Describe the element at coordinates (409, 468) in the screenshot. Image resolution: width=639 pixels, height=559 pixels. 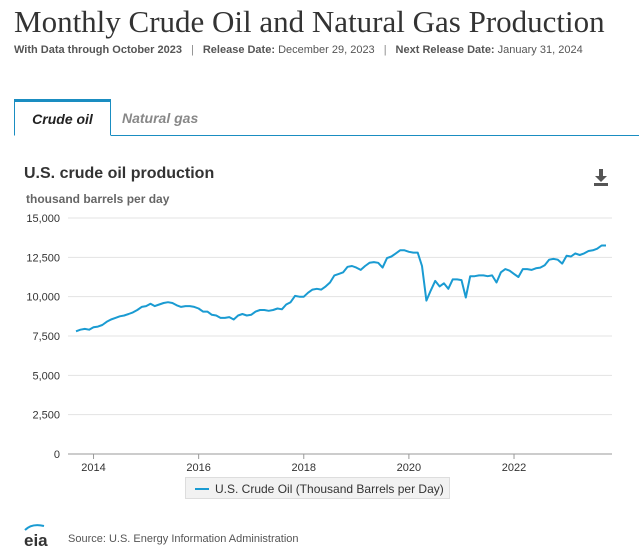
I see `x-tick-label: 2020` at that location.